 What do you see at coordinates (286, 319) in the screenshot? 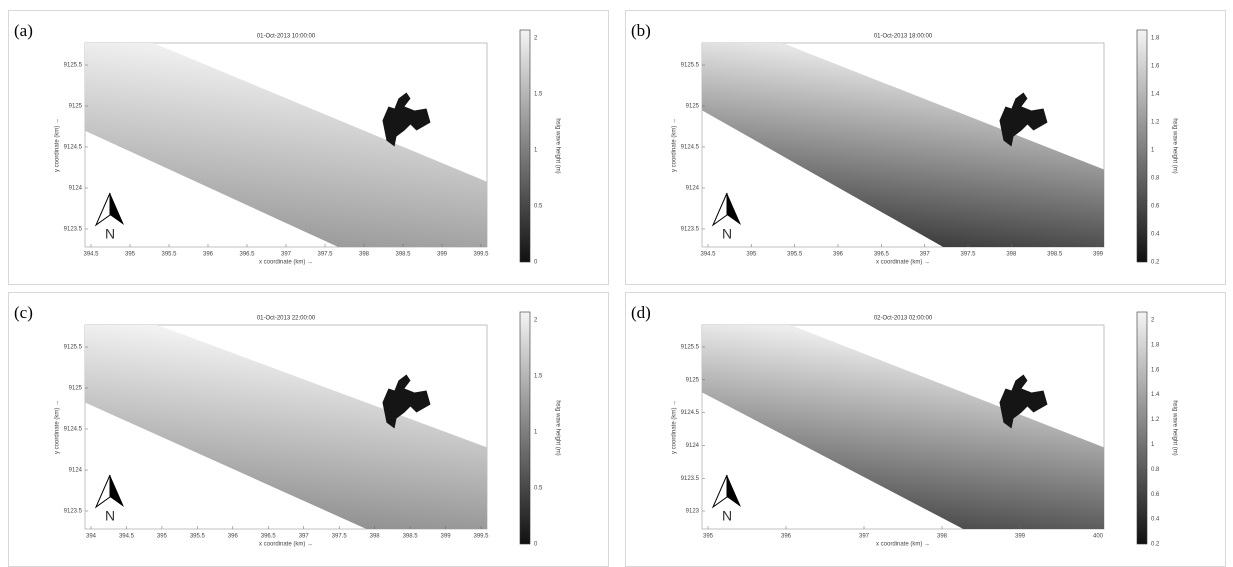
I see `map-title: 01-Oct-2013 22:00:00` at bounding box center [286, 319].